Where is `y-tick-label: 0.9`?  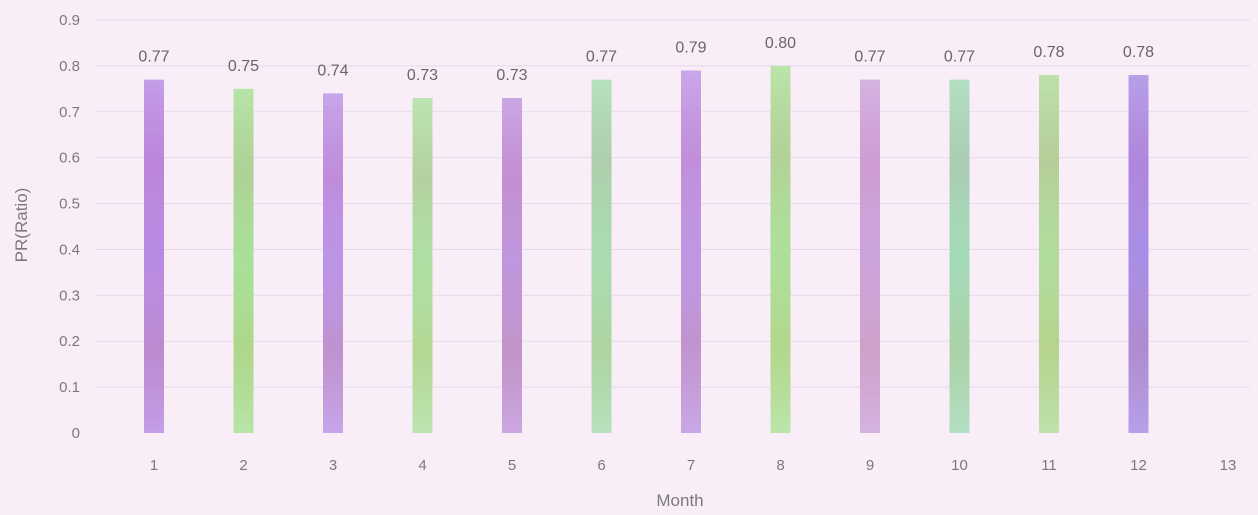
y-tick-label: 0.9 is located at coordinates (69, 20).